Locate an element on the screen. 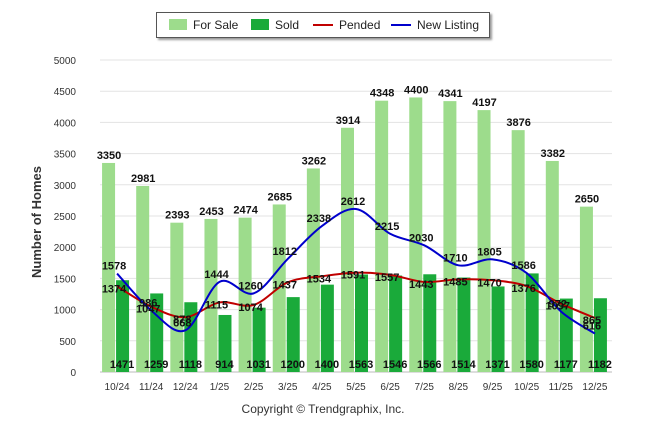 This screenshot has width=646, height=434. pended-swatch is located at coordinates (323, 25).